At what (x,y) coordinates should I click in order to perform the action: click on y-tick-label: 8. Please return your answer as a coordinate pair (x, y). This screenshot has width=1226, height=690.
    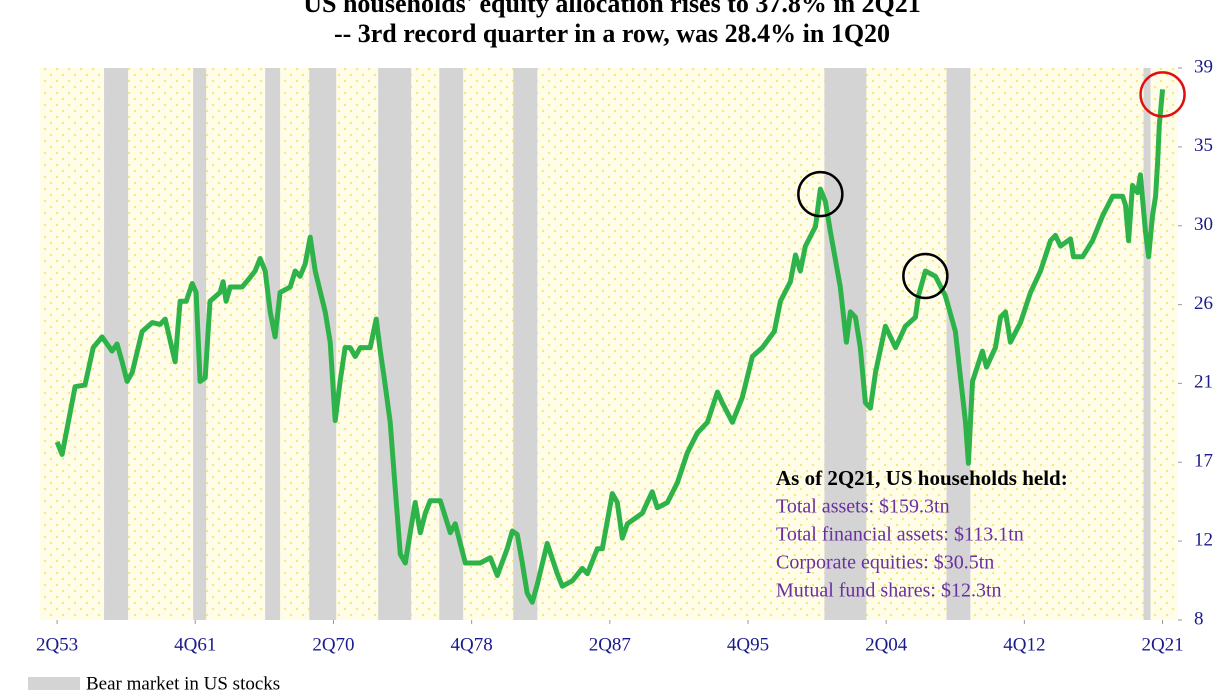
    Looking at the image, I should click on (1199, 618).